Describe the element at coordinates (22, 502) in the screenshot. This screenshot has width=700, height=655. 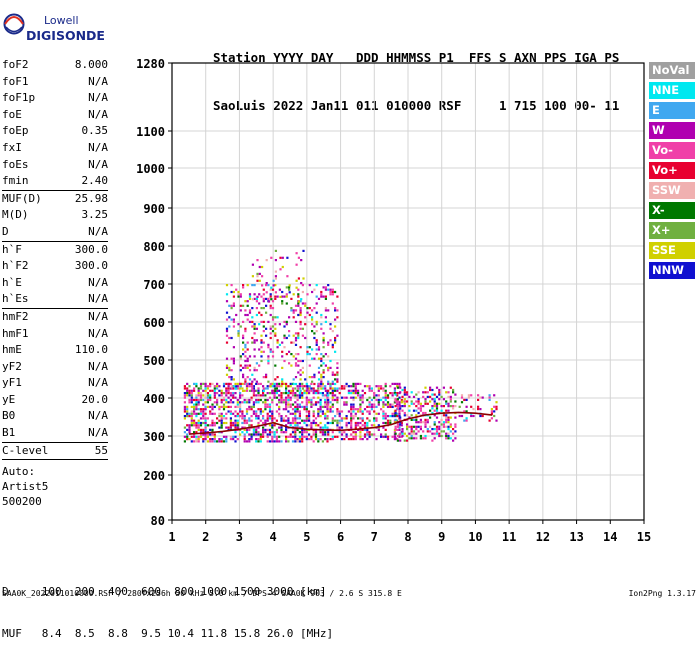
I see `autoscaling-info-line: 500200` at that location.